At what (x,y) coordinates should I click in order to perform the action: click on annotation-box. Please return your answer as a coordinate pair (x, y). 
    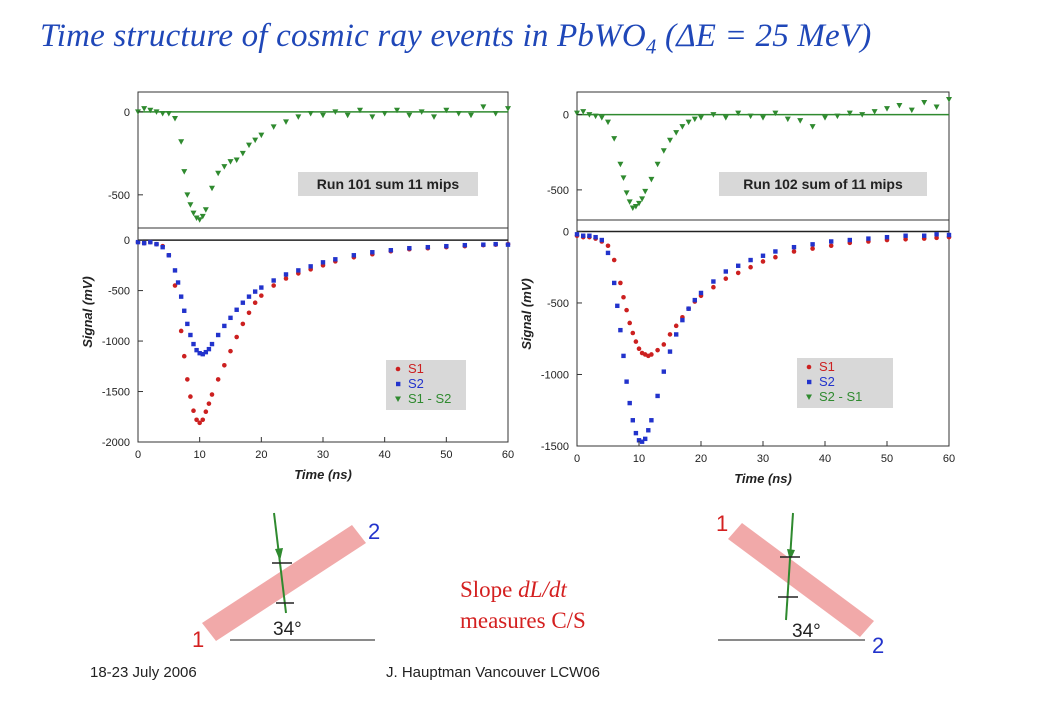
    Looking at the image, I should click on (823, 184).